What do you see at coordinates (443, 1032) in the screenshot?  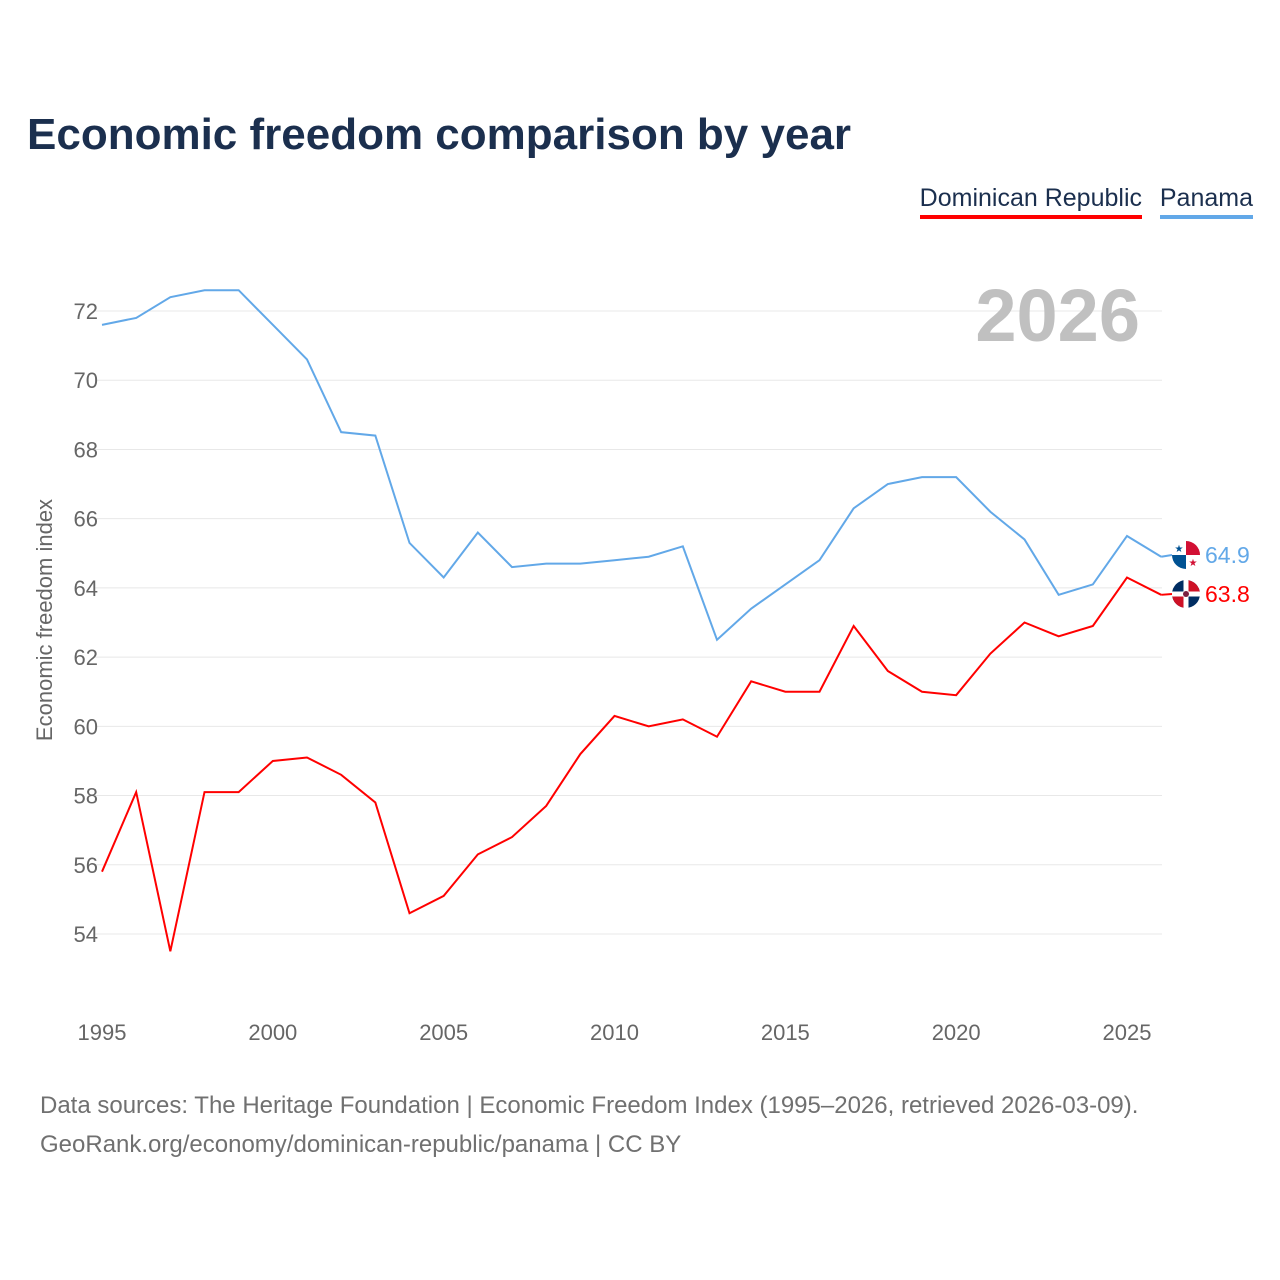 I see `x-tick-label: 2005` at bounding box center [443, 1032].